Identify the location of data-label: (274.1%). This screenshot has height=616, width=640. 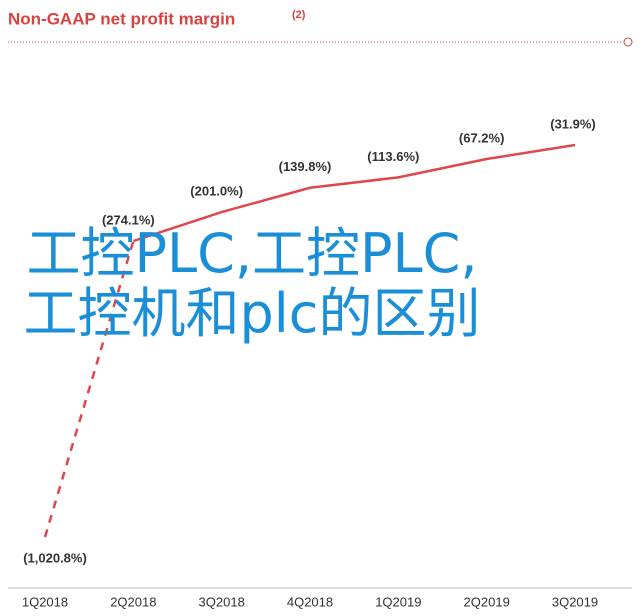
(128, 219).